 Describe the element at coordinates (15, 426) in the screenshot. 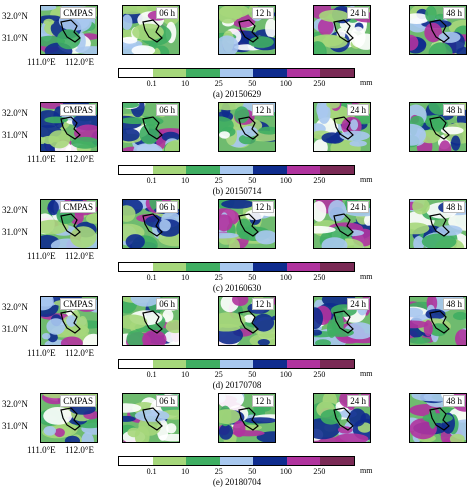

I see `y-tick-label: 31.0°N` at that location.